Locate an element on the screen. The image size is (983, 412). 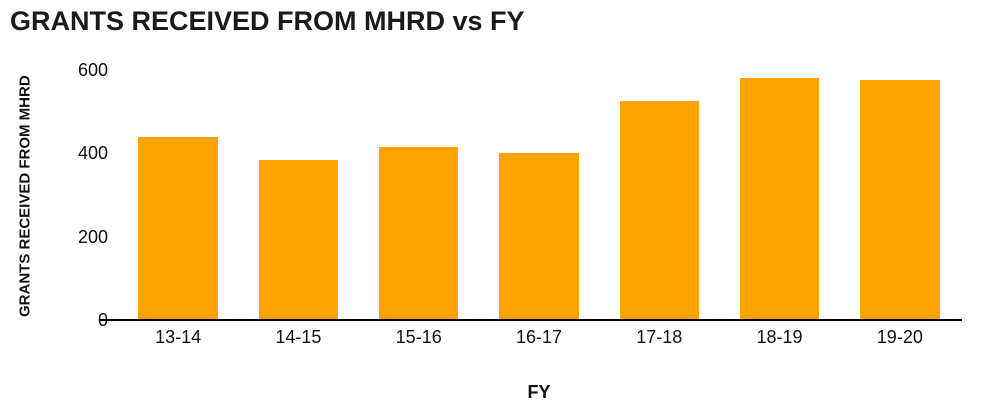
chart-title: GRANTS RECEIVED FROM MHRD vs FY is located at coordinates (267, 21).